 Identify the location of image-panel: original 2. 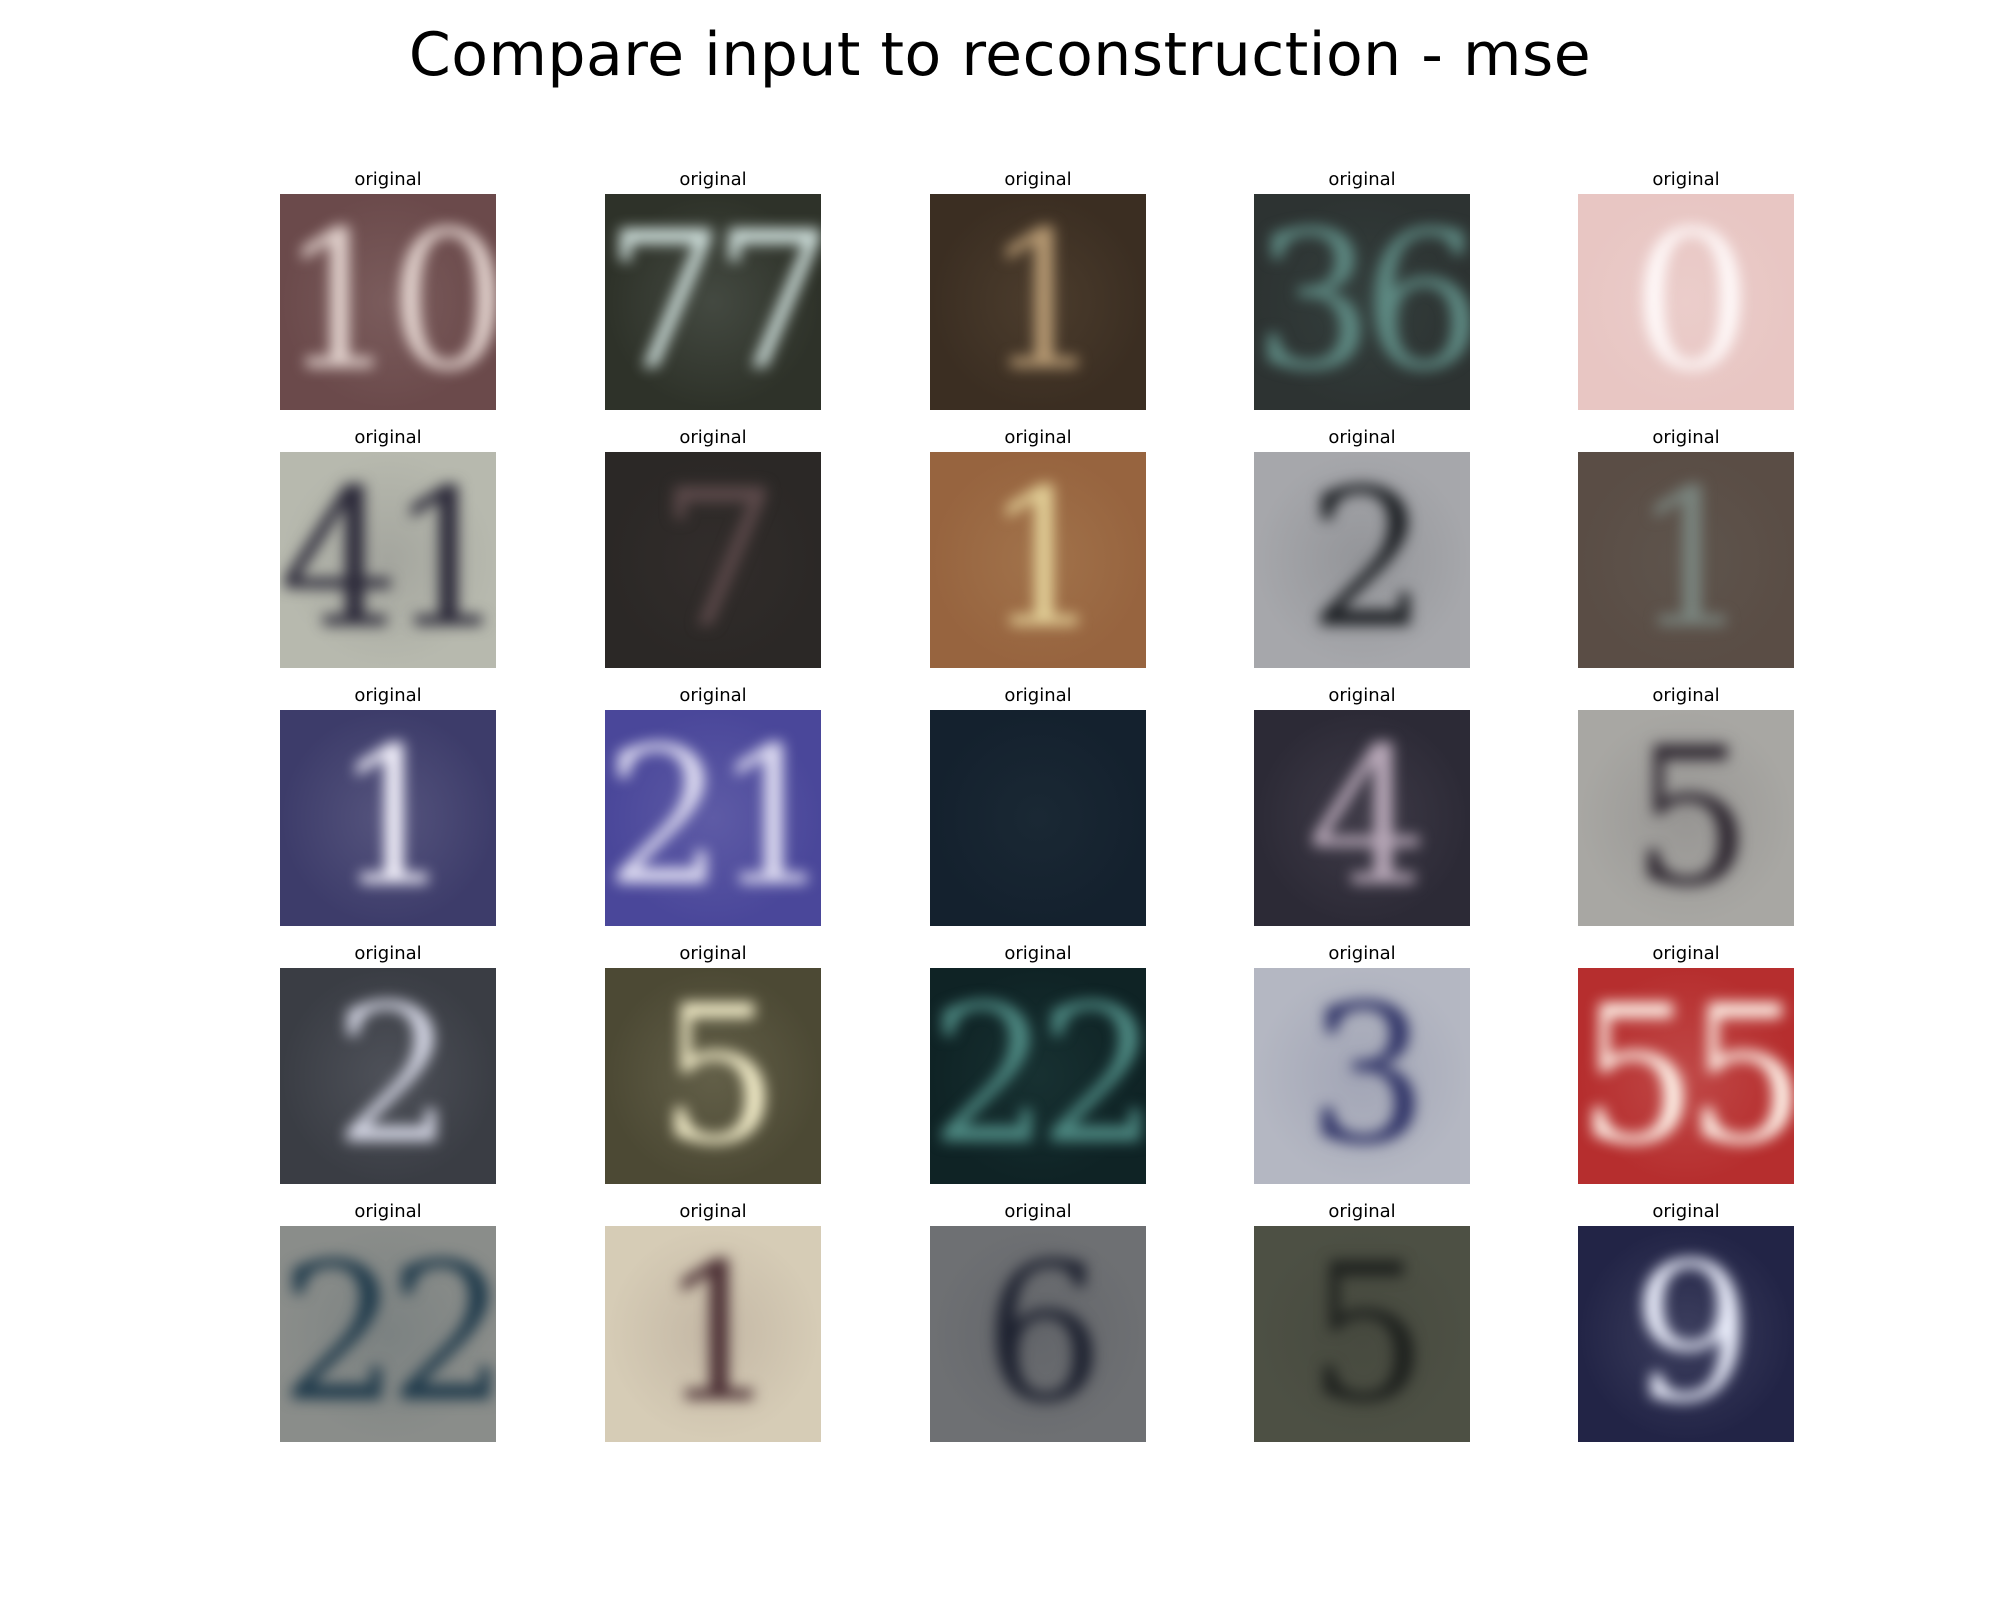
(1362, 550).